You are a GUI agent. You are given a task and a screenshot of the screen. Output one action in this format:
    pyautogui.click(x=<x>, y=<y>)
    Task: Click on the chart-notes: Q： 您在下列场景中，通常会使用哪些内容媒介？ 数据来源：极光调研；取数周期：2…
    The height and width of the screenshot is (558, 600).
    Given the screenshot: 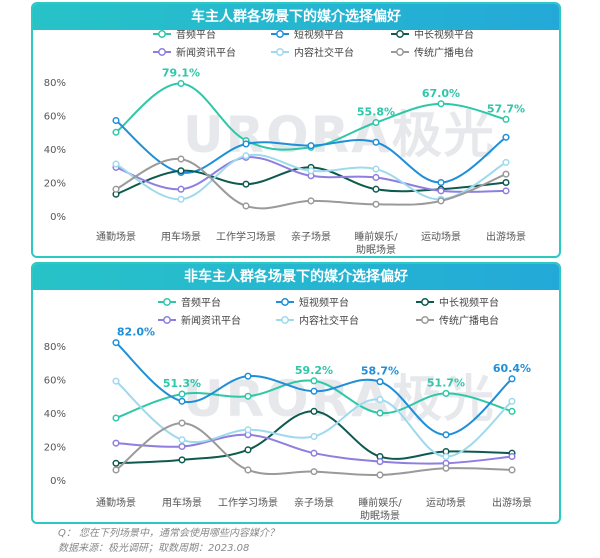 What is the action you would take?
    pyautogui.click(x=168, y=541)
    